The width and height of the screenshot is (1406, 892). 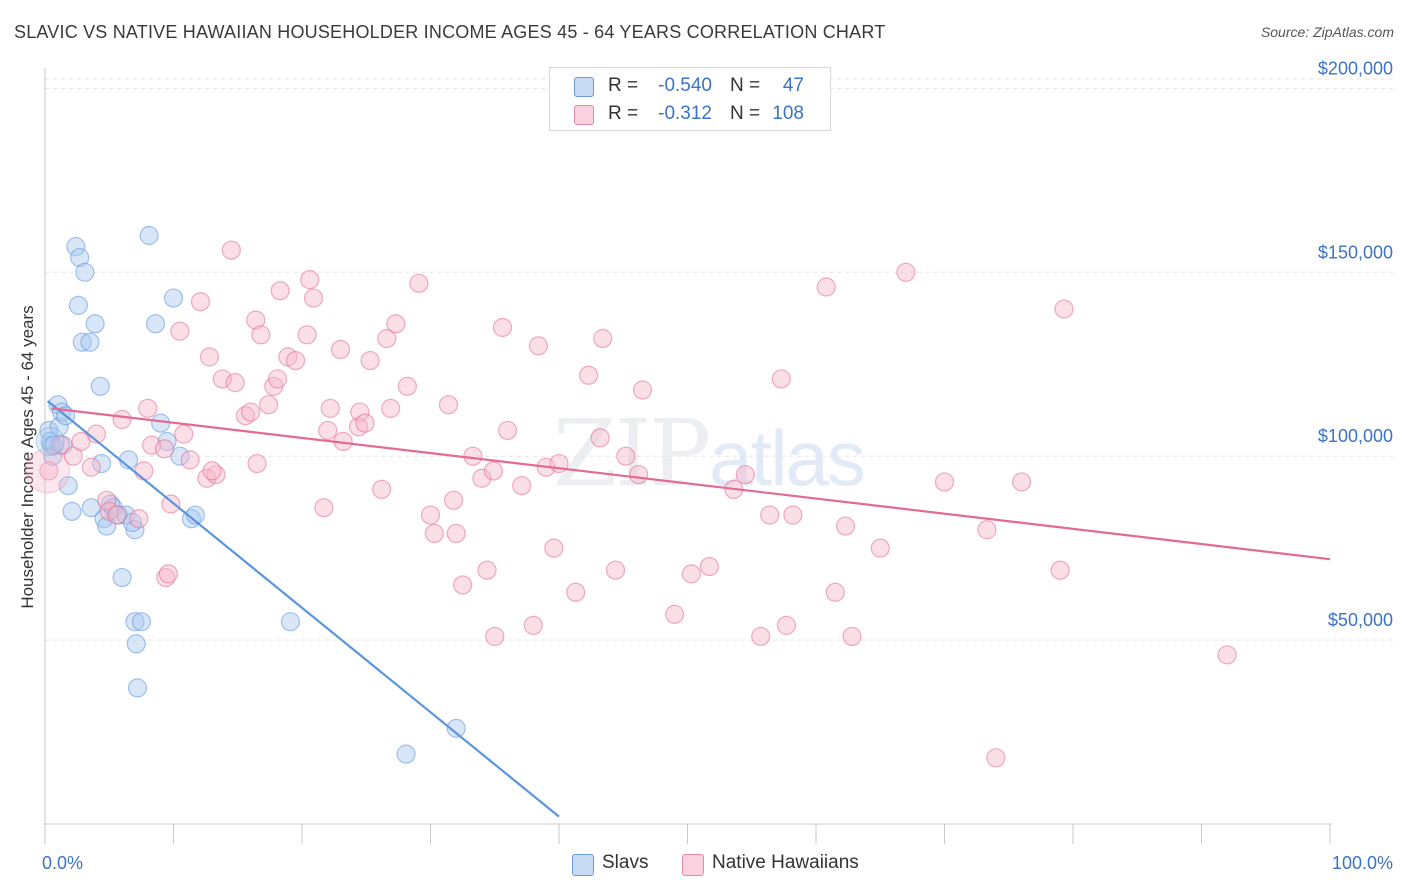 I want to click on legend-row-slavs: R = -0.540 N = 47, so click(x=690, y=86).